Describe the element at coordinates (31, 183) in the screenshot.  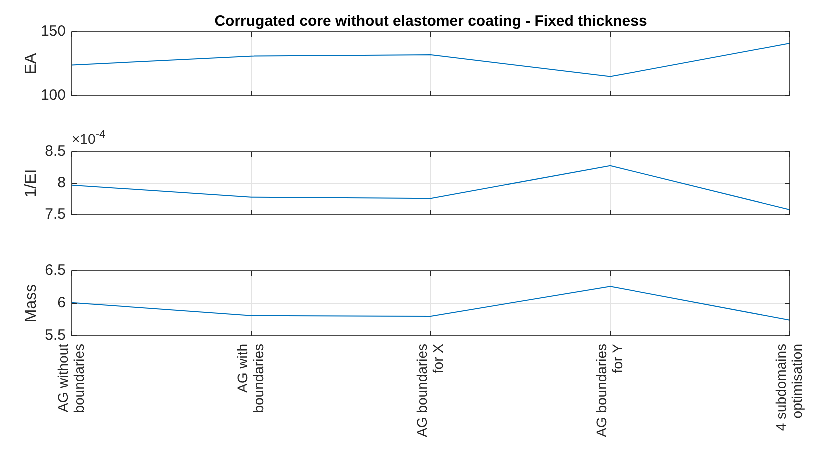
I see `y-axis-title: 1/EI` at that location.